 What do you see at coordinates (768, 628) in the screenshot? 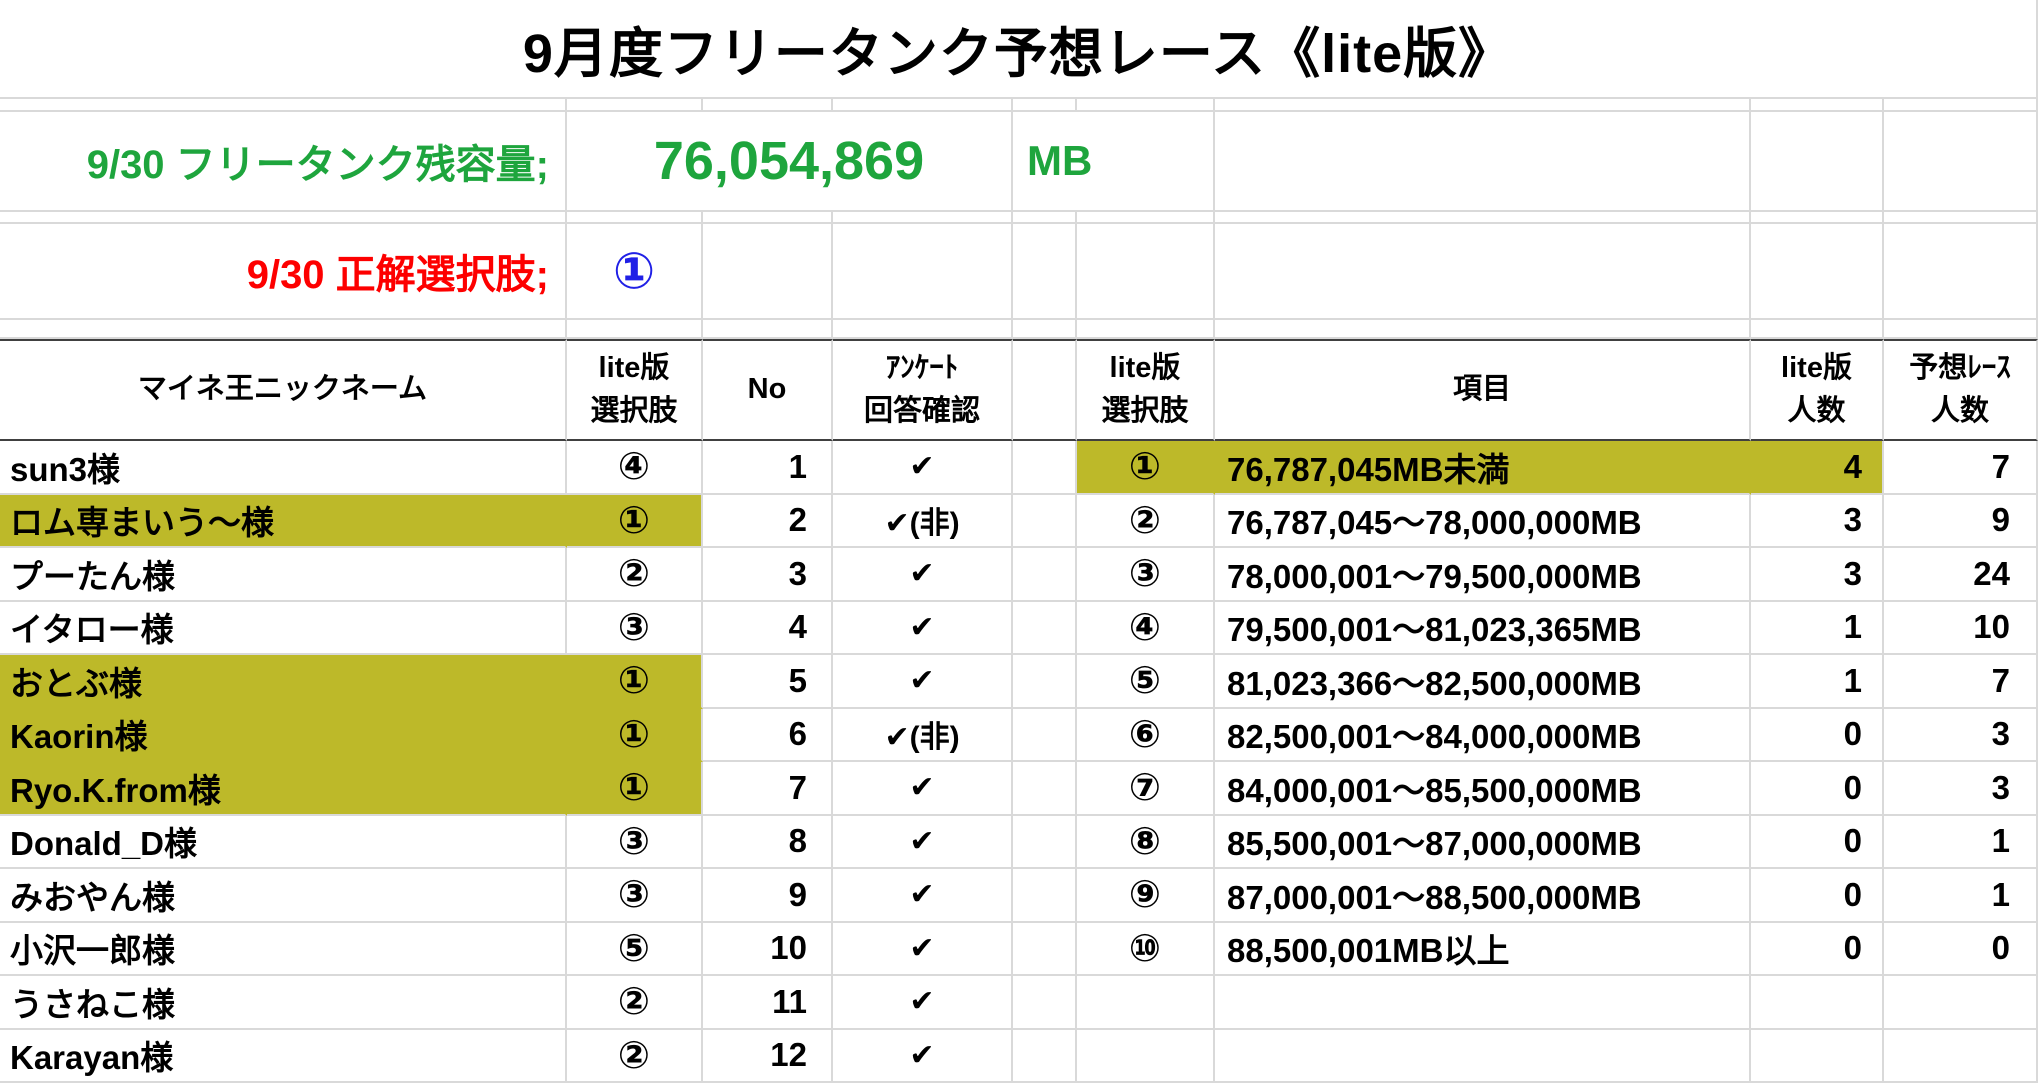
I see `no-cell: 4` at bounding box center [768, 628].